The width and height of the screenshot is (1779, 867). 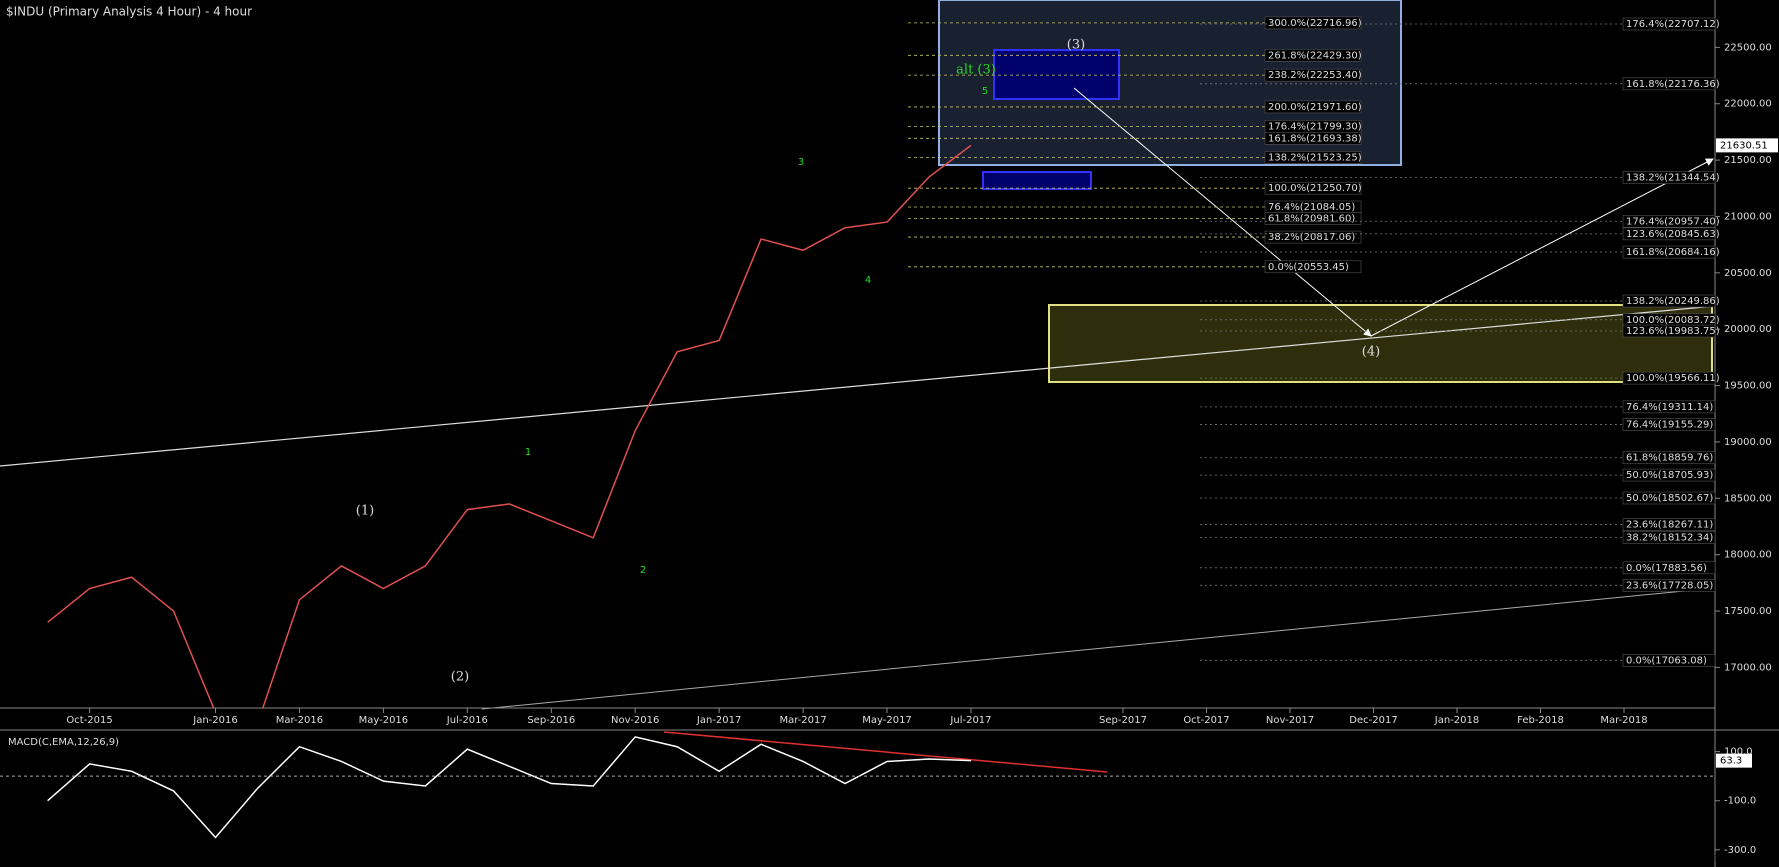 I want to click on fib-label: 50.0%(18502.67), so click(x=1669, y=498).